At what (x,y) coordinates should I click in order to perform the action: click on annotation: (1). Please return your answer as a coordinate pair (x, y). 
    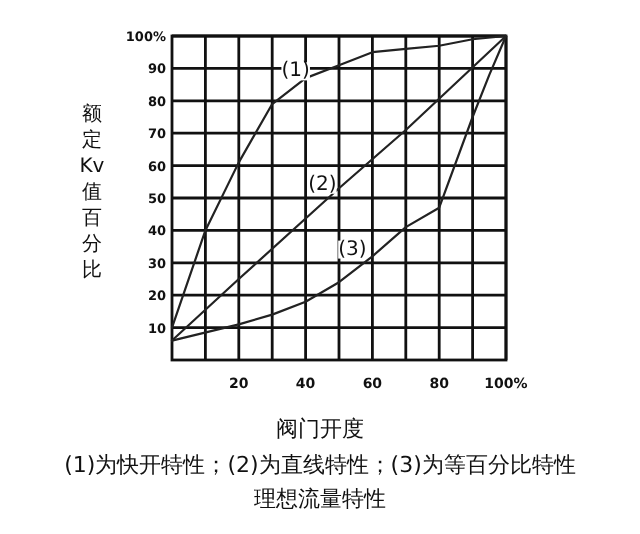
    Looking at the image, I should click on (295, 71).